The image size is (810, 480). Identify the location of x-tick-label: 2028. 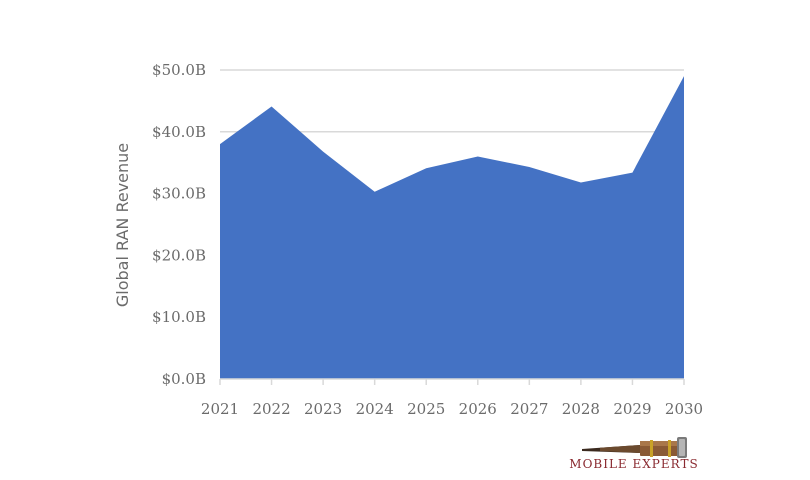
(581, 409).